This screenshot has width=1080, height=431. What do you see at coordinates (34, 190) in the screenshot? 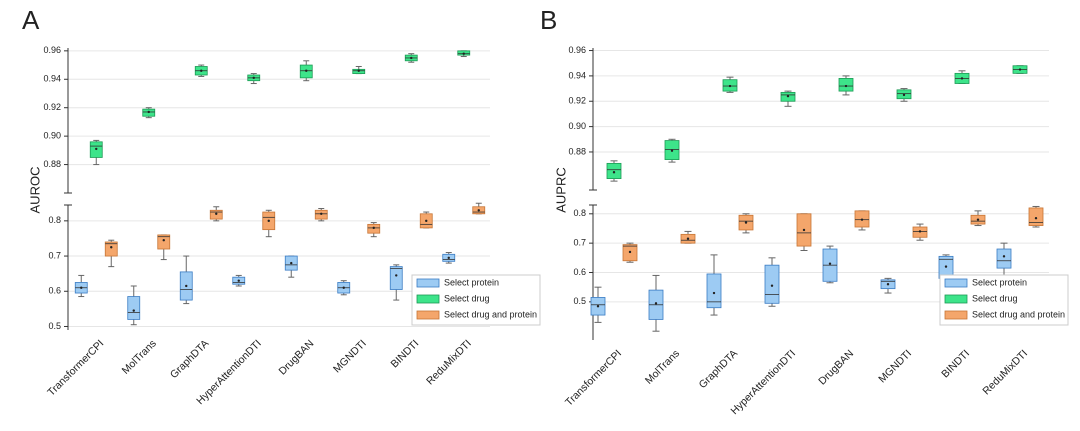
I see `y-axis-title: AUROC` at bounding box center [34, 190].